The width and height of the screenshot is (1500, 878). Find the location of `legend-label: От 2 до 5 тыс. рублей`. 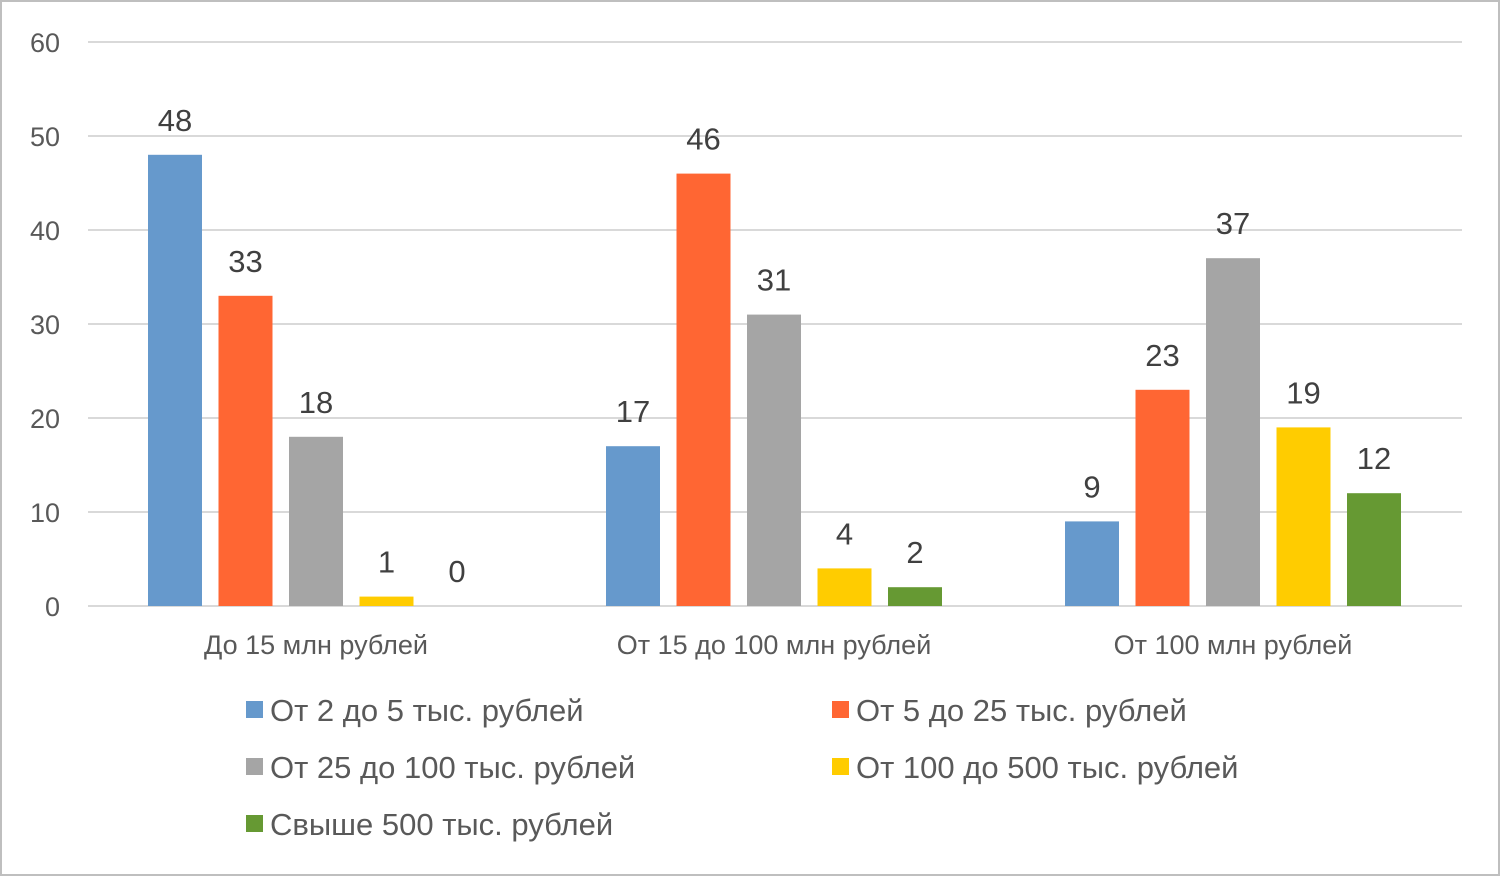

legend-label: От 2 до 5 тыс. рублей is located at coordinates (427, 710).